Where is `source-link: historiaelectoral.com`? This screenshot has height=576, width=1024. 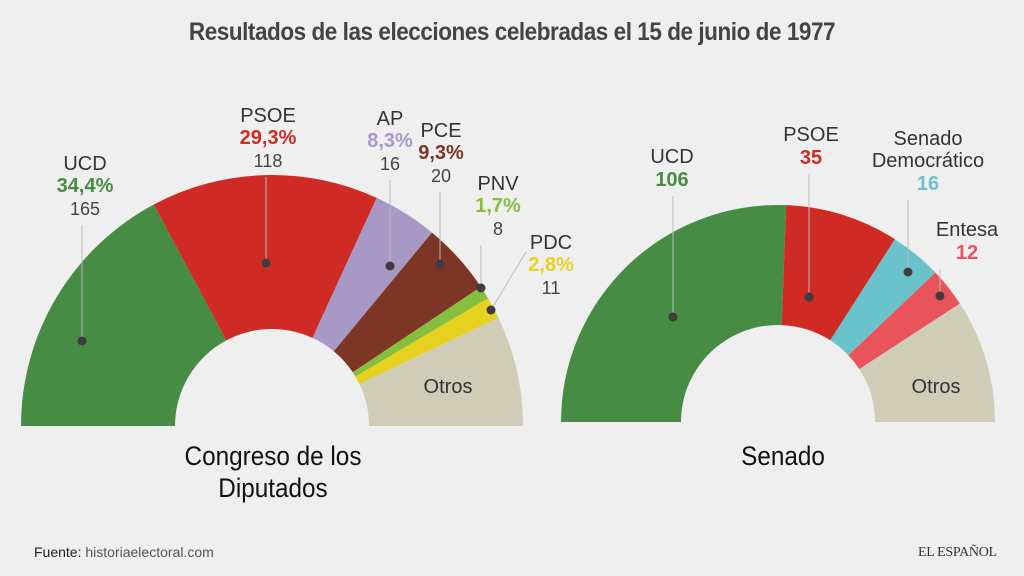 source-link: historiaelectoral.com is located at coordinates (149, 552).